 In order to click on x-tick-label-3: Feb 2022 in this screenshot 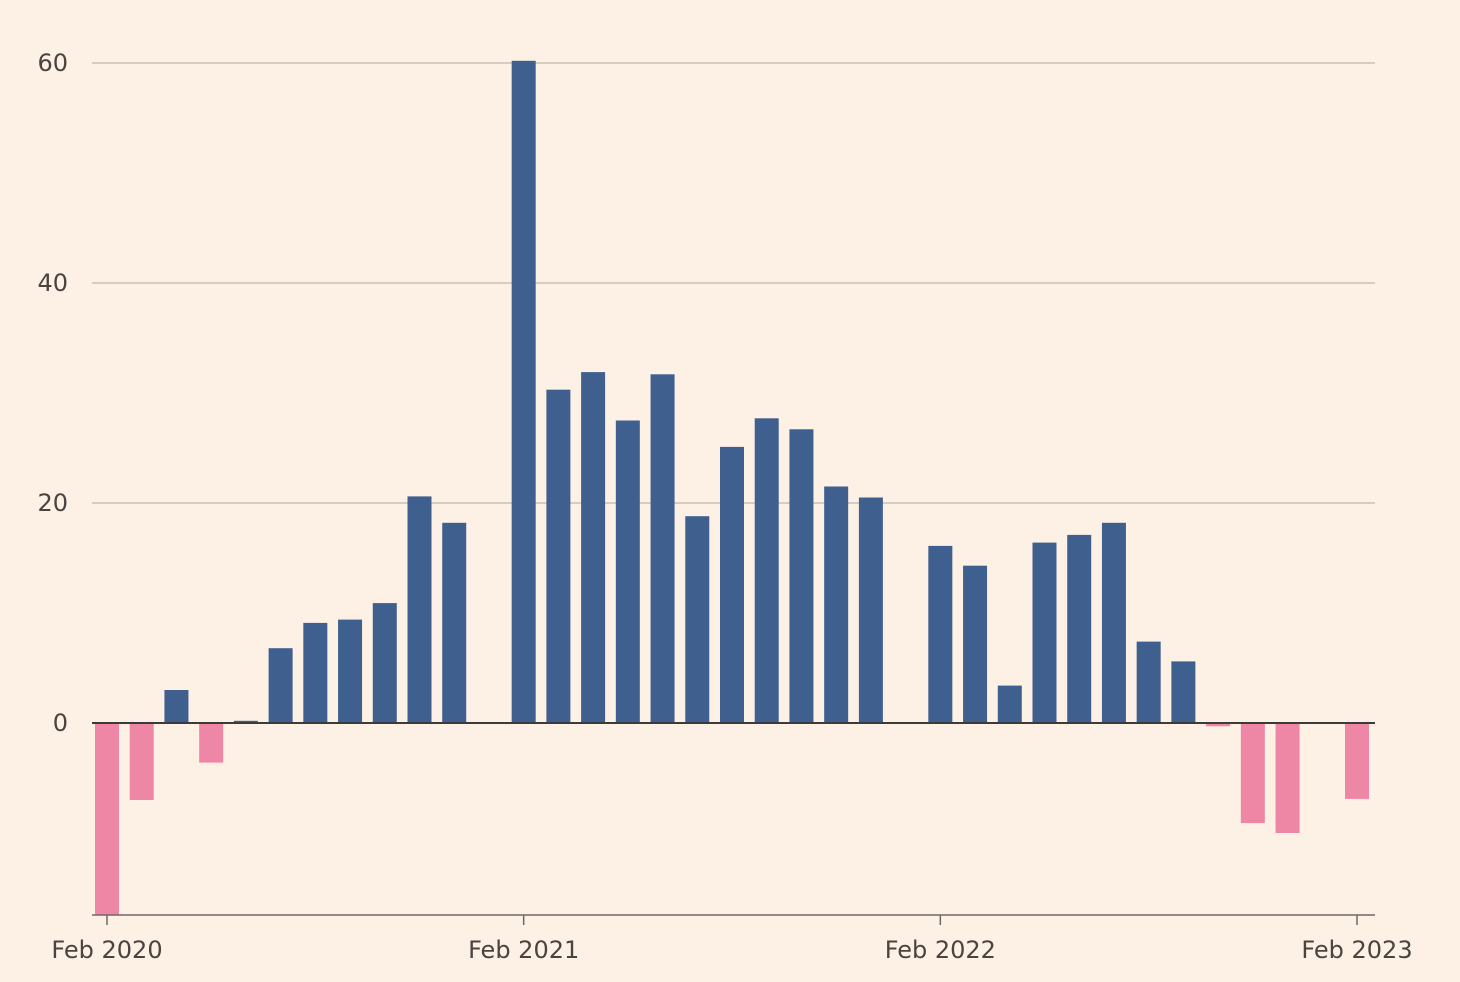, I will do `click(940, 950)`.